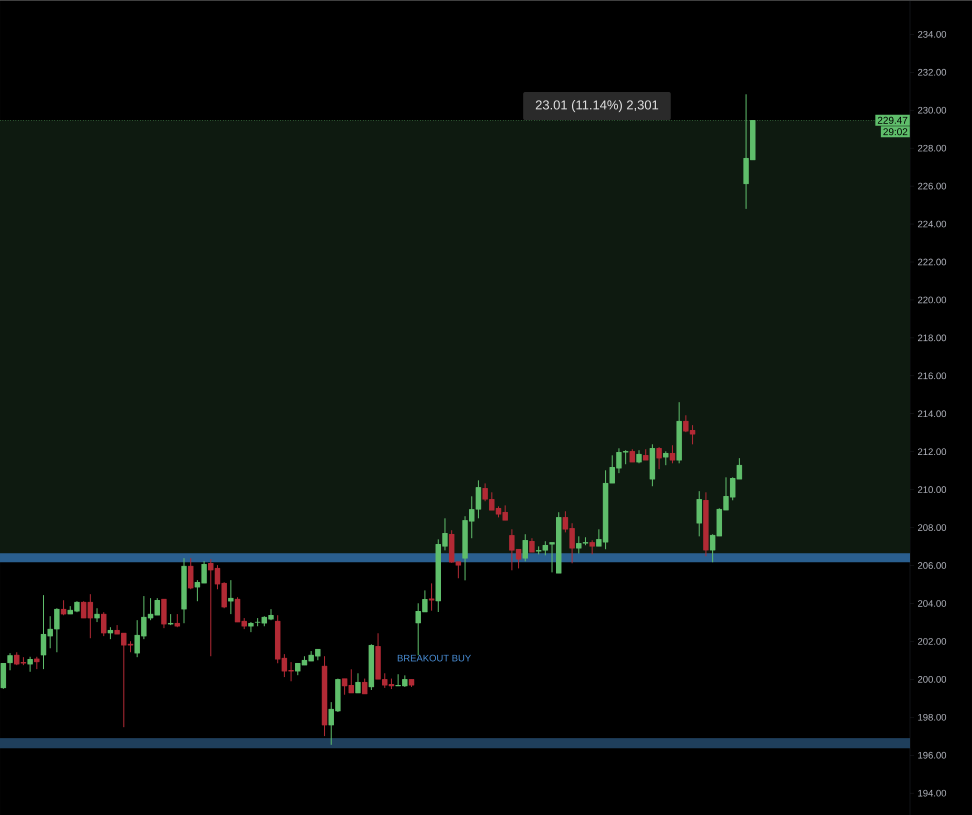  What do you see at coordinates (932, 338) in the screenshot?
I see `y-tick-label: 218.00` at bounding box center [932, 338].